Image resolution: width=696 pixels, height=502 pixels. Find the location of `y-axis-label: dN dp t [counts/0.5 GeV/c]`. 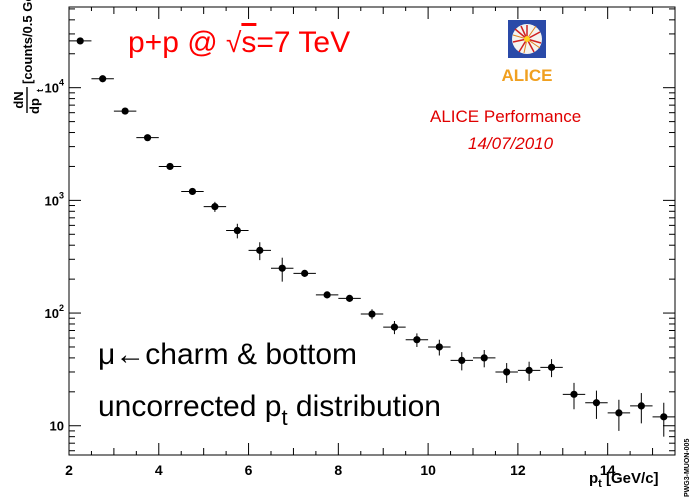

y-axis-label: dN dp t [counts/0.5 GeV/c] is located at coordinates (28, 57).